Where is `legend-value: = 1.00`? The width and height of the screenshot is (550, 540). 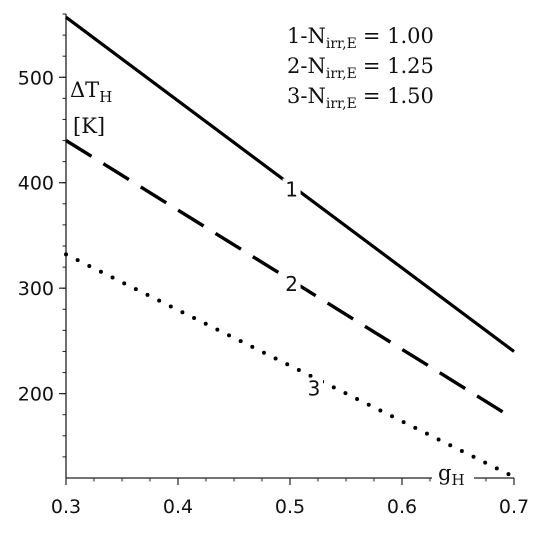
legend-value: = 1.00 is located at coordinates (398, 36).